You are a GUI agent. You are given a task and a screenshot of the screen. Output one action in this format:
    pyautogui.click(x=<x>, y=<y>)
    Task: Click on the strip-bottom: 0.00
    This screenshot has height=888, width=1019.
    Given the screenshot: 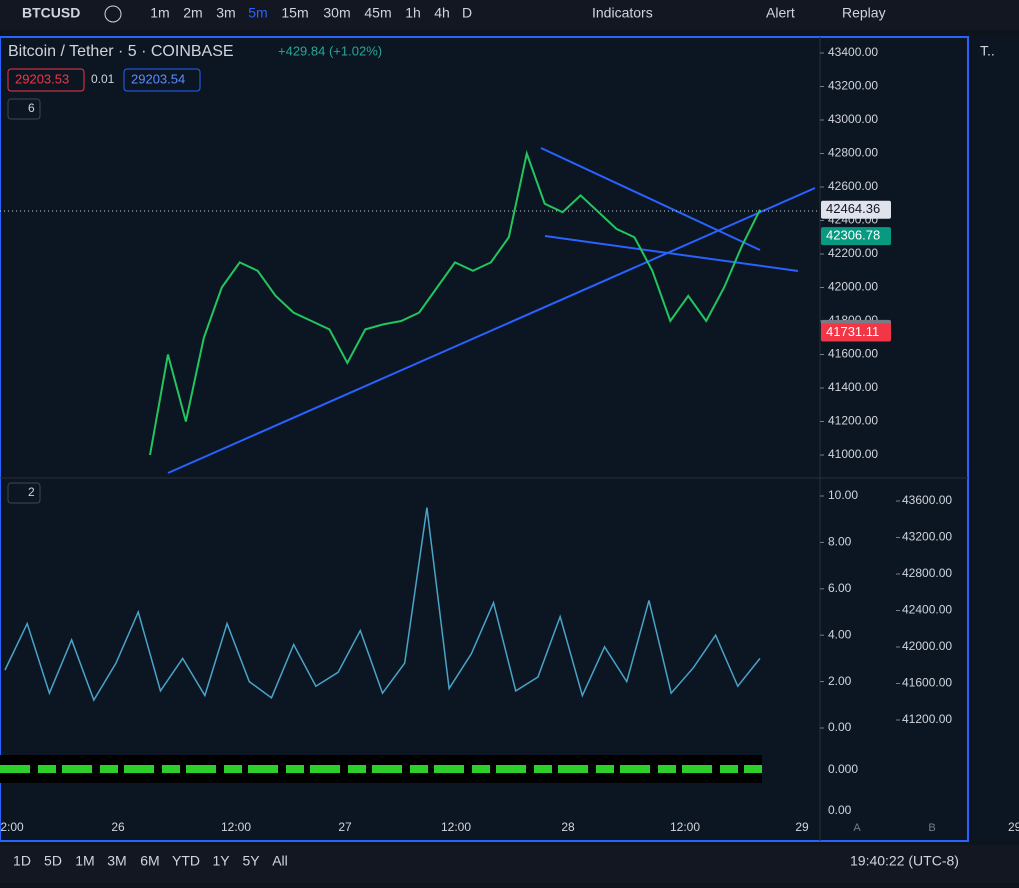 What is the action you would take?
    pyautogui.click(x=840, y=810)
    